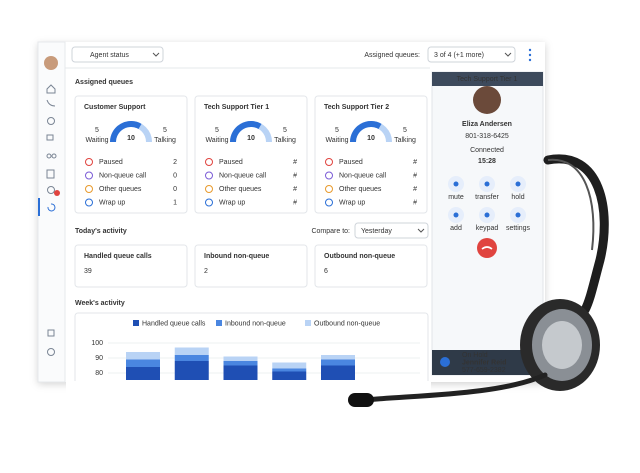 The width and height of the screenshot is (640, 473). Describe the element at coordinates (487, 79) in the screenshot. I see `panel-queue: Tech Support Tier 1` at that location.